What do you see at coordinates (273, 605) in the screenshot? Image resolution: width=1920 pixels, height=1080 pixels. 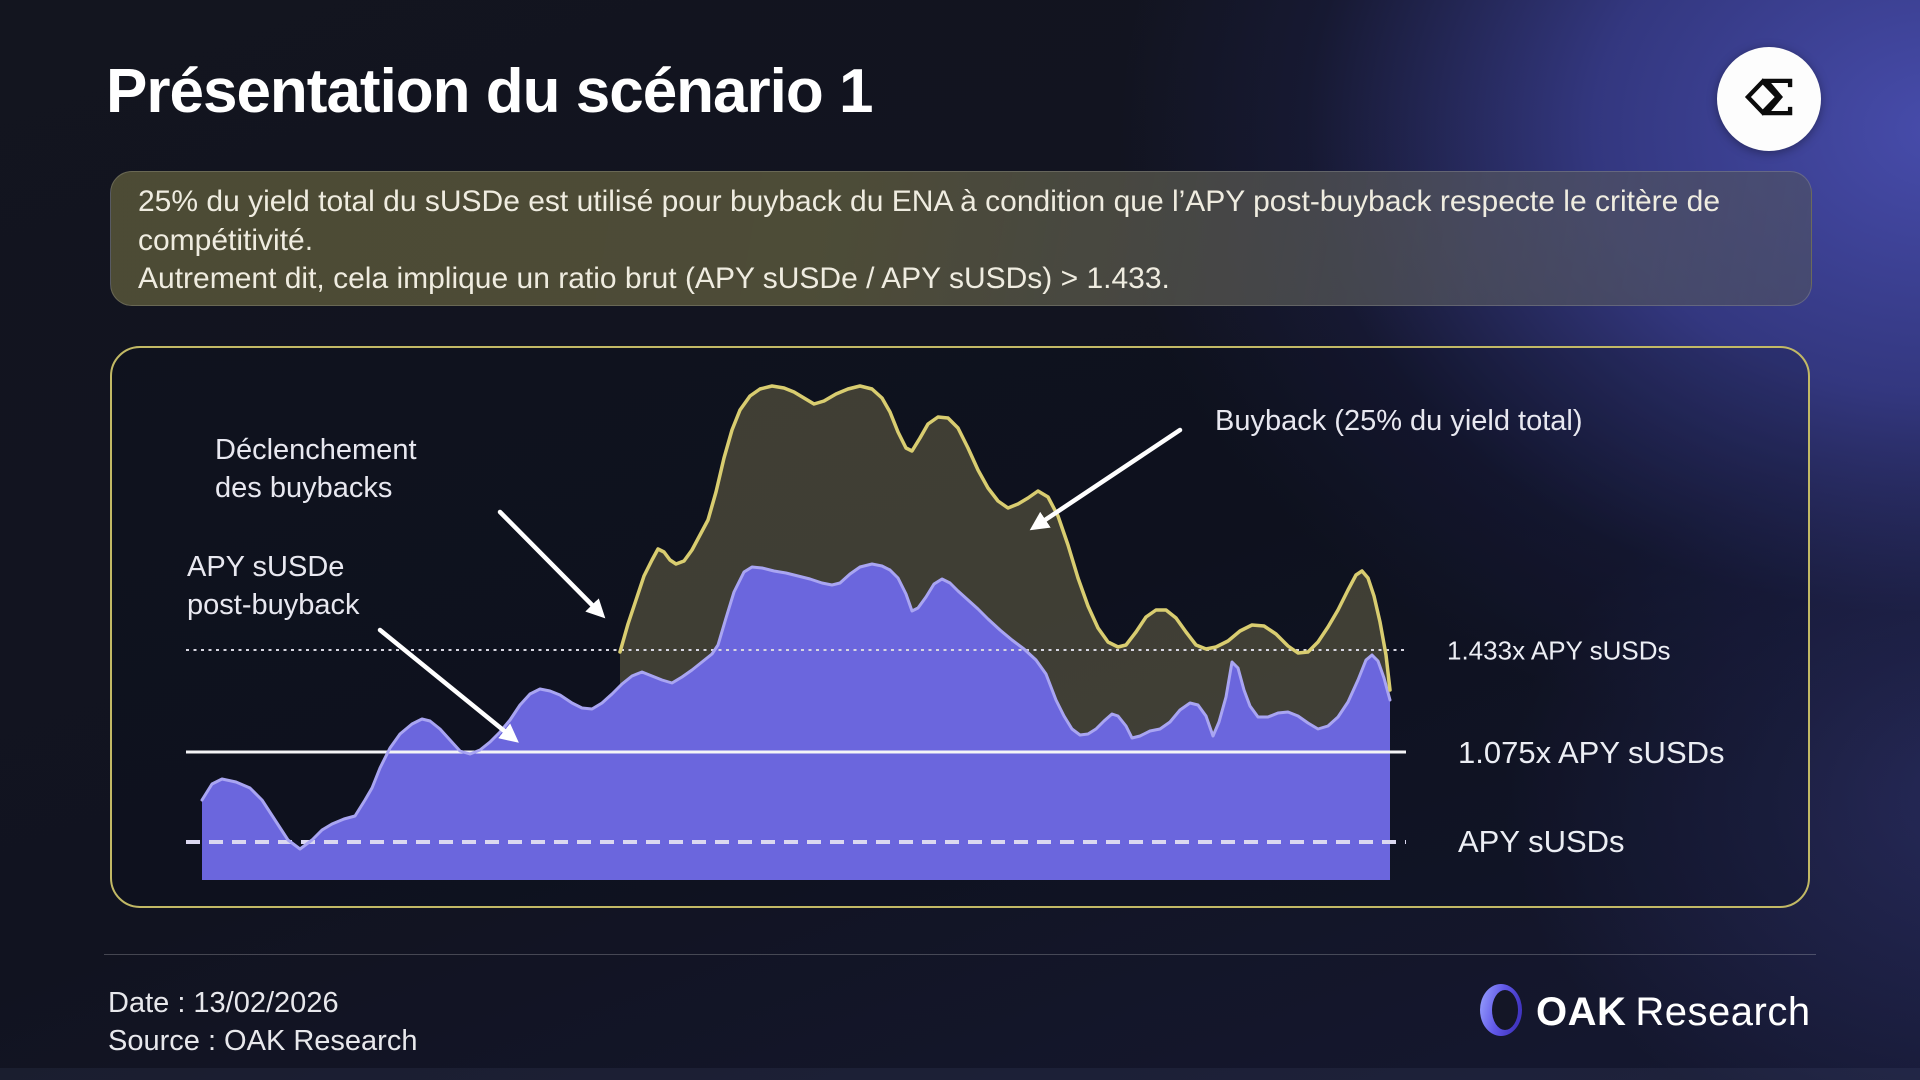 I see `annotation-apy-line2: post-buyback` at bounding box center [273, 605].